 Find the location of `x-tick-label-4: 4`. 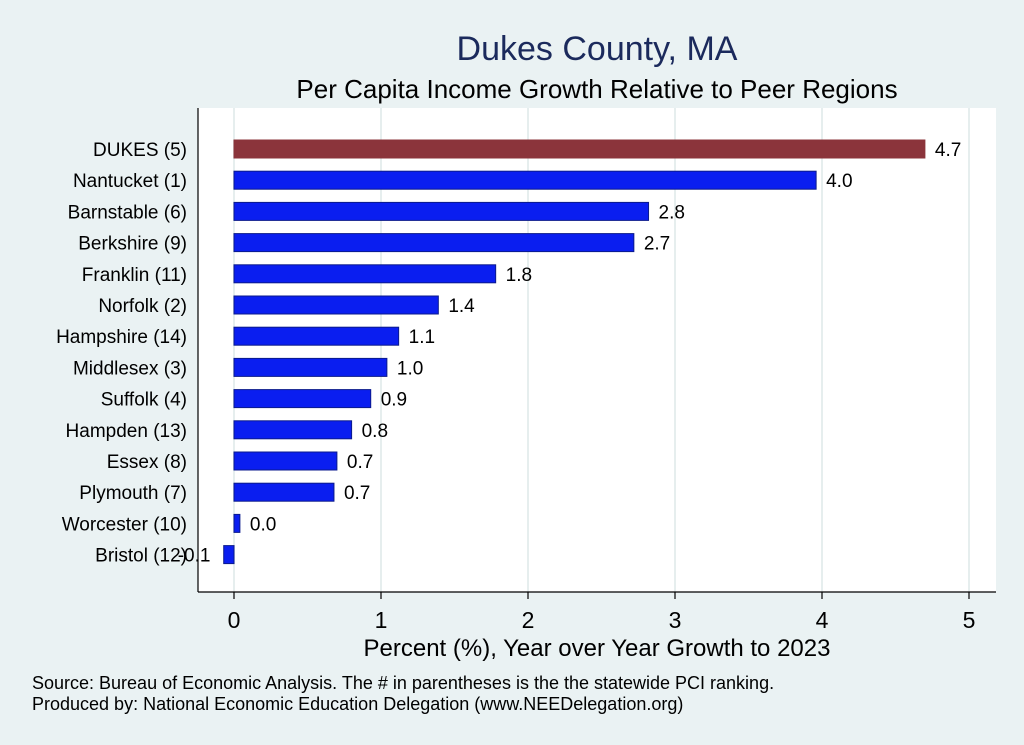

x-tick-label-4: 4 is located at coordinates (822, 620).